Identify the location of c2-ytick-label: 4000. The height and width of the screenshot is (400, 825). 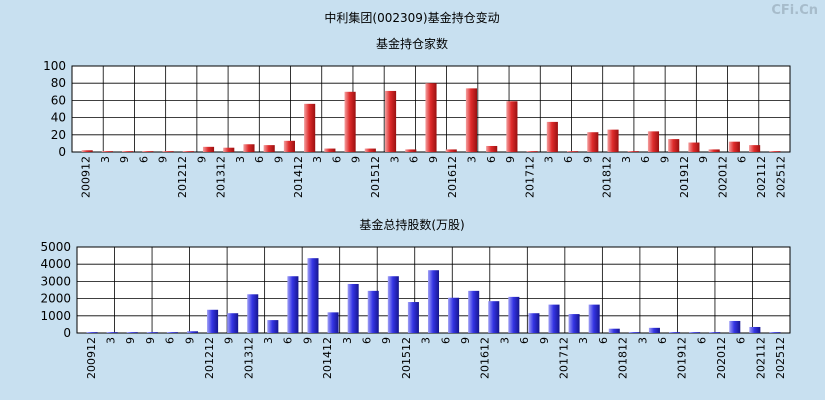
(55, 264).